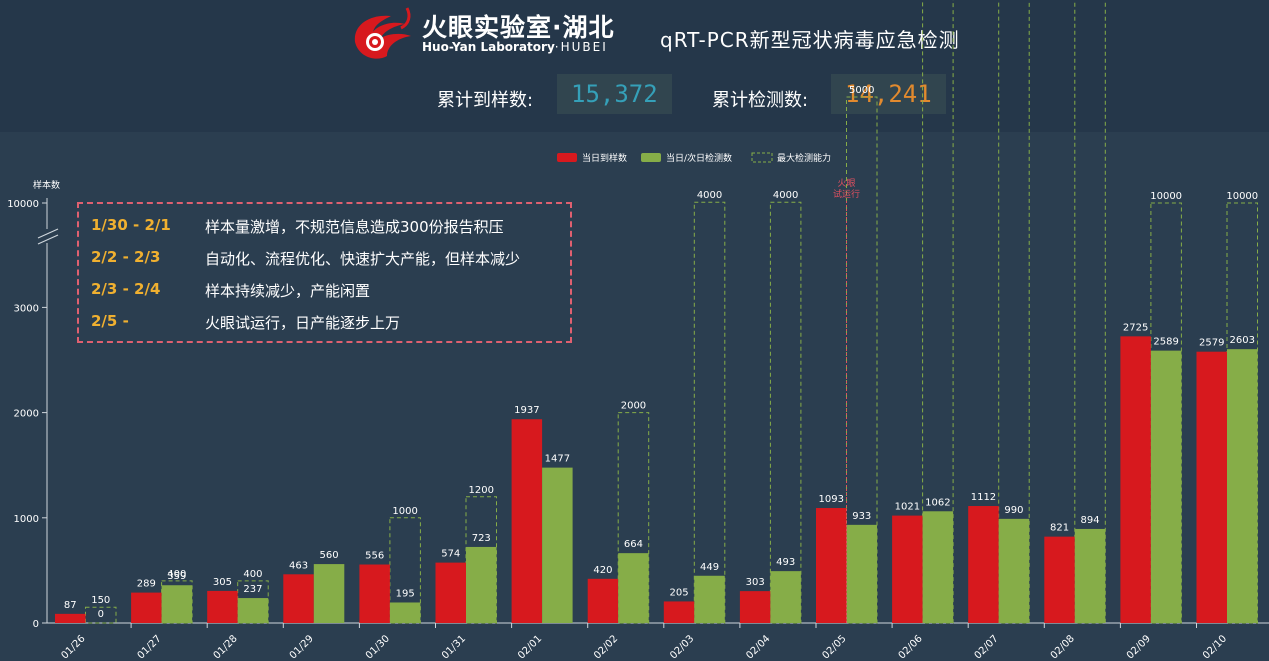  I want to click on tested-label: 1062, so click(937, 502).